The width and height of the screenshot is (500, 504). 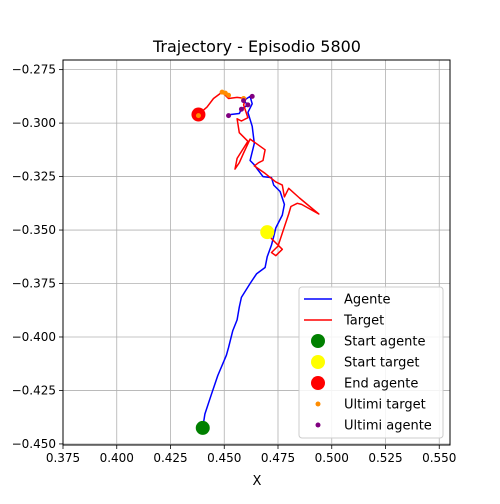 What do you see at coordinates (385, 405) in the screenshot?
I see `legend-label-ultimi-target: Ultimi target` at bounding box center [385, 405].